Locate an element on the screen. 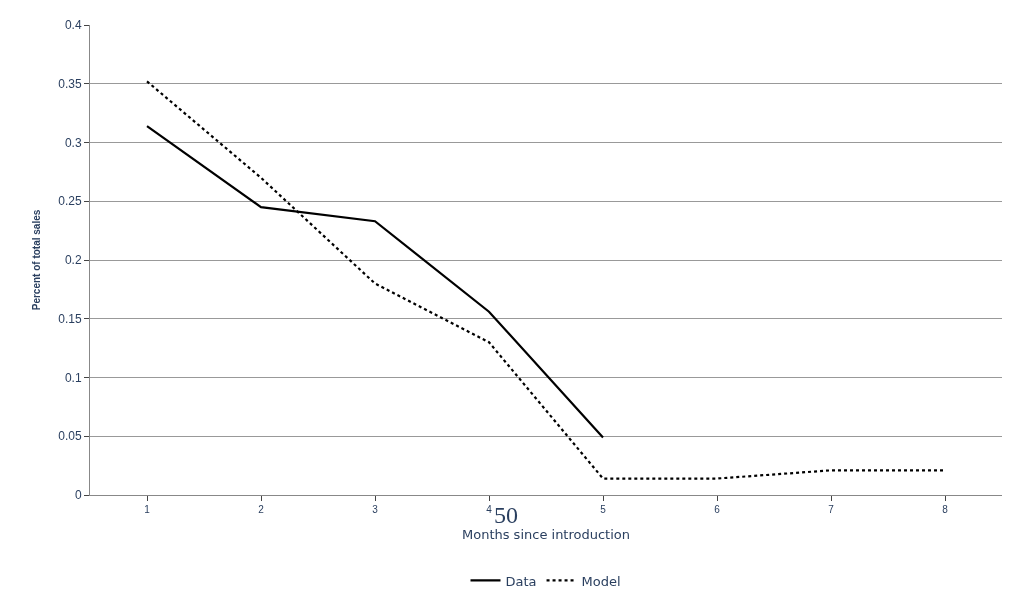  y-tick-label: 0 is located at coordinates (78, 495).